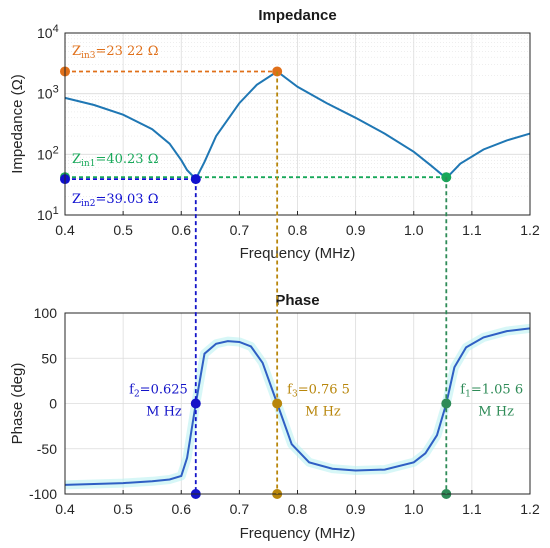 This screenshot has height=548, width=550. I want to click on ann-value: =40.23 Ω, so click(126, 159).